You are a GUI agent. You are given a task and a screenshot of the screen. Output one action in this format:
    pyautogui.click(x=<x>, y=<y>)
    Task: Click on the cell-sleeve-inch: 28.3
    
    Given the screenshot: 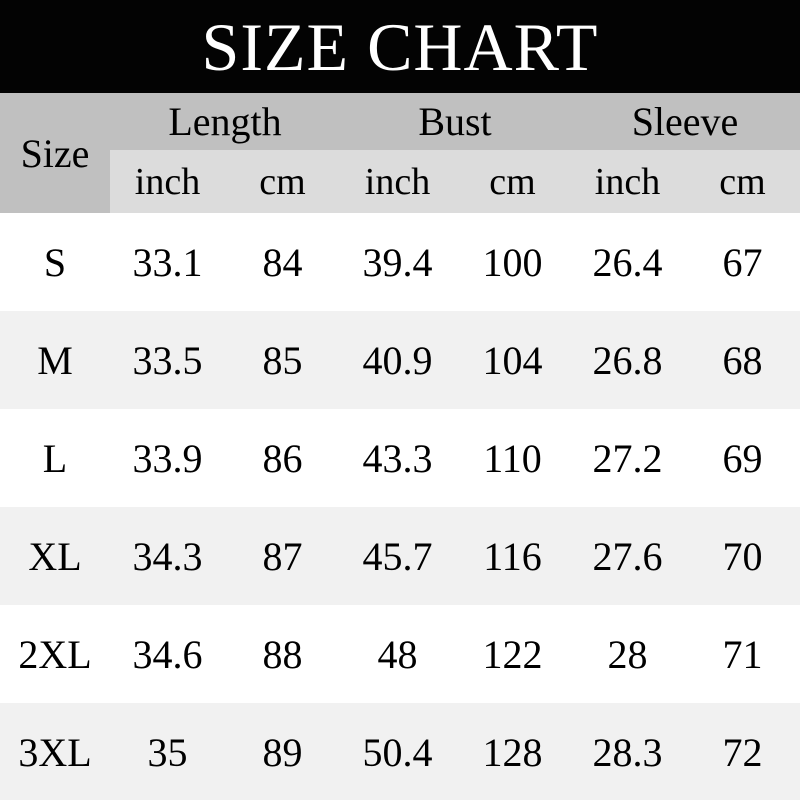 What is the action you would take?
    pyautogui.click(x=627, y=752)
    